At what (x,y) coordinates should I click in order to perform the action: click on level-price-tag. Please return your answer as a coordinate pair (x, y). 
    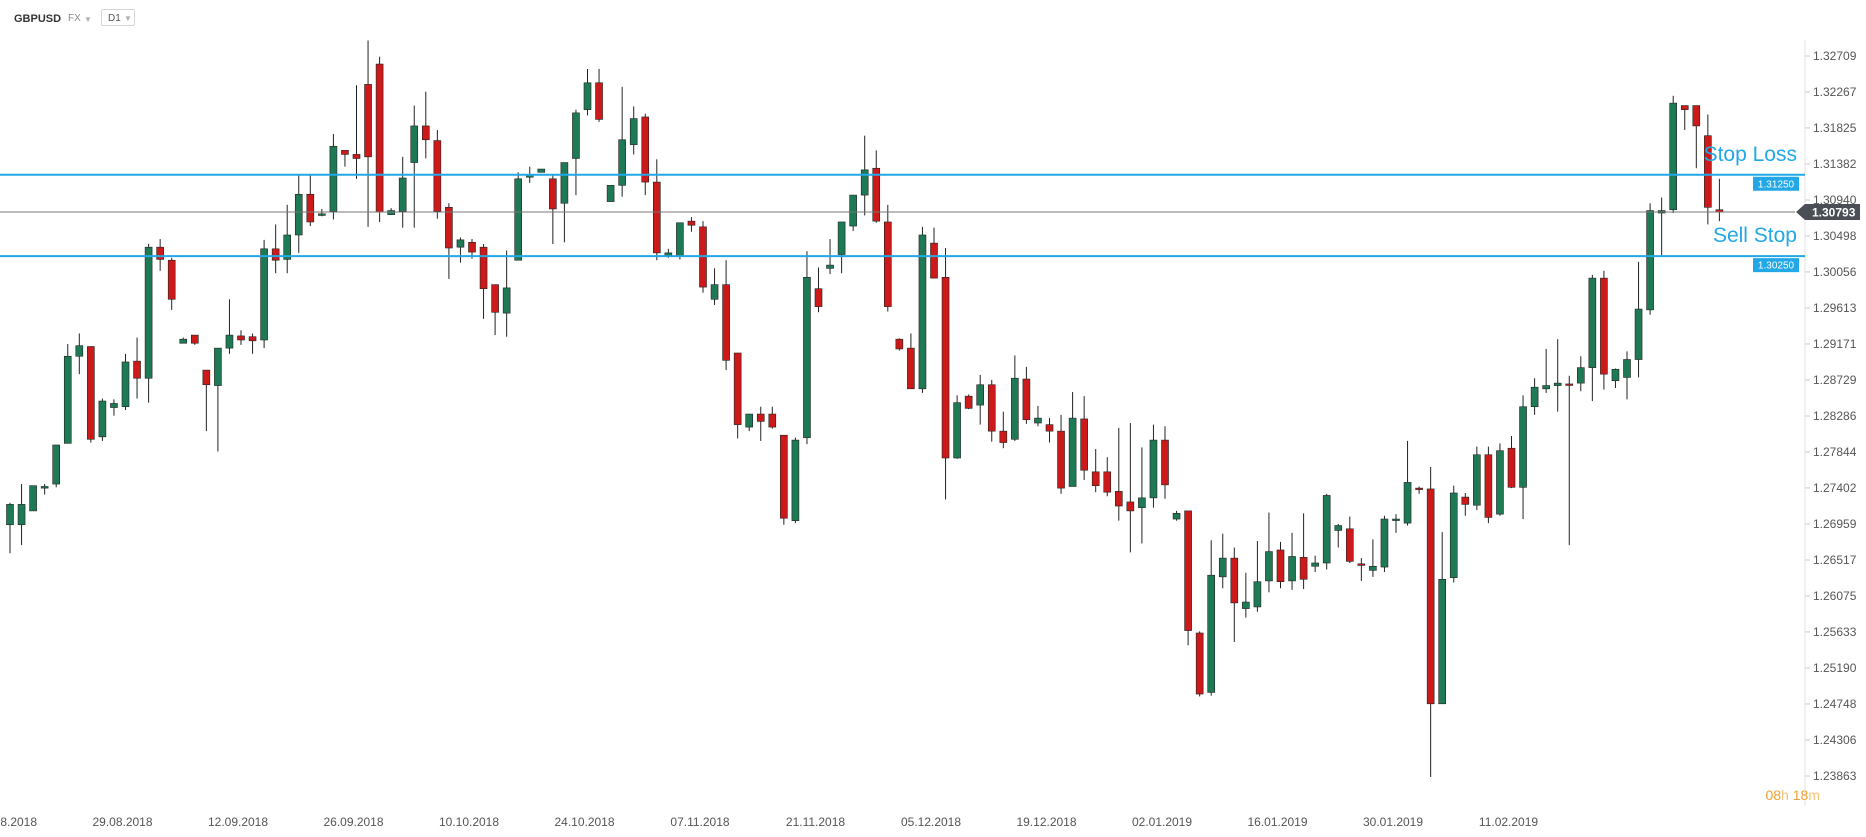
    Looking at the image, I should click on (1776, 183).